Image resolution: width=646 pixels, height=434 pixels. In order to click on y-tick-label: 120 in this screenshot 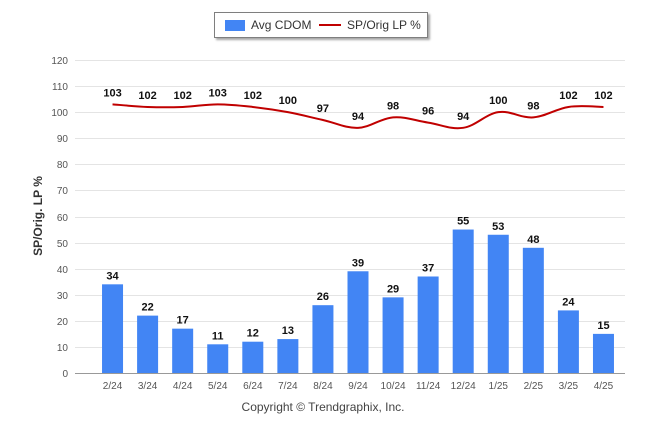, I will do `click(59, 61)`.